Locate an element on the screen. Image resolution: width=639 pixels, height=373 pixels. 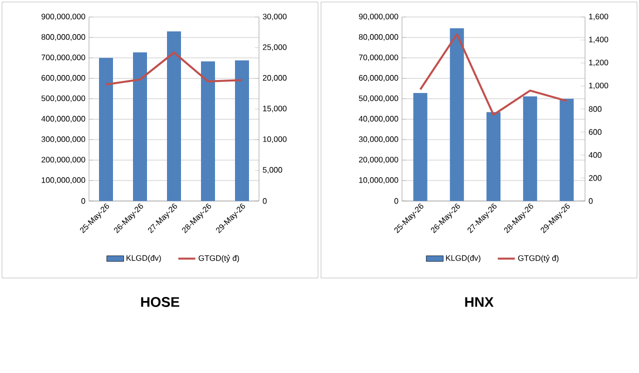
text: HOSE is located at coordinates (160, 302).